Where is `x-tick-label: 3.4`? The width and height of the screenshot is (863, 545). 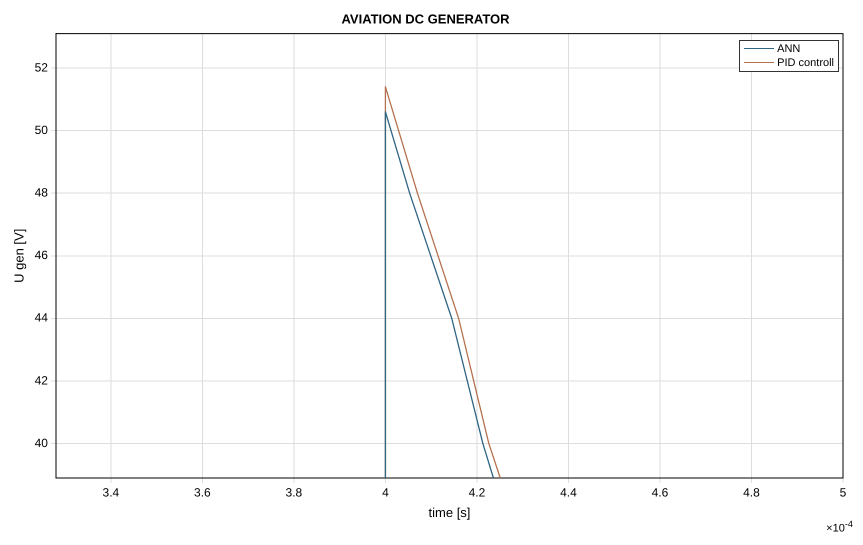 x-tick-label: 3.4 is located at coordinates (111, 493).